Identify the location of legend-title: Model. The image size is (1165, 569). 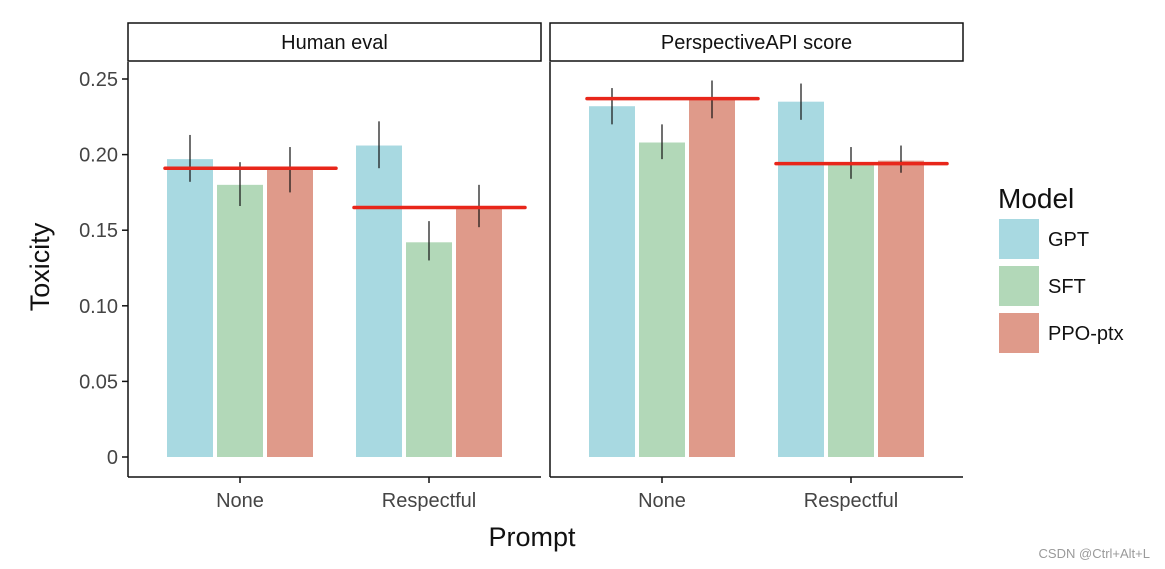
(1036, 198).